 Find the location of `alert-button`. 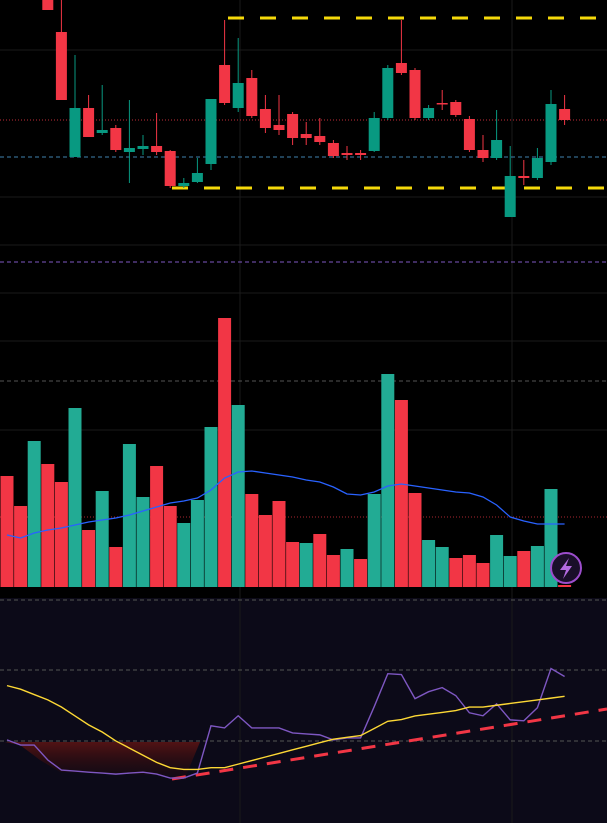

alert-button is located at coordinates (566, 568).